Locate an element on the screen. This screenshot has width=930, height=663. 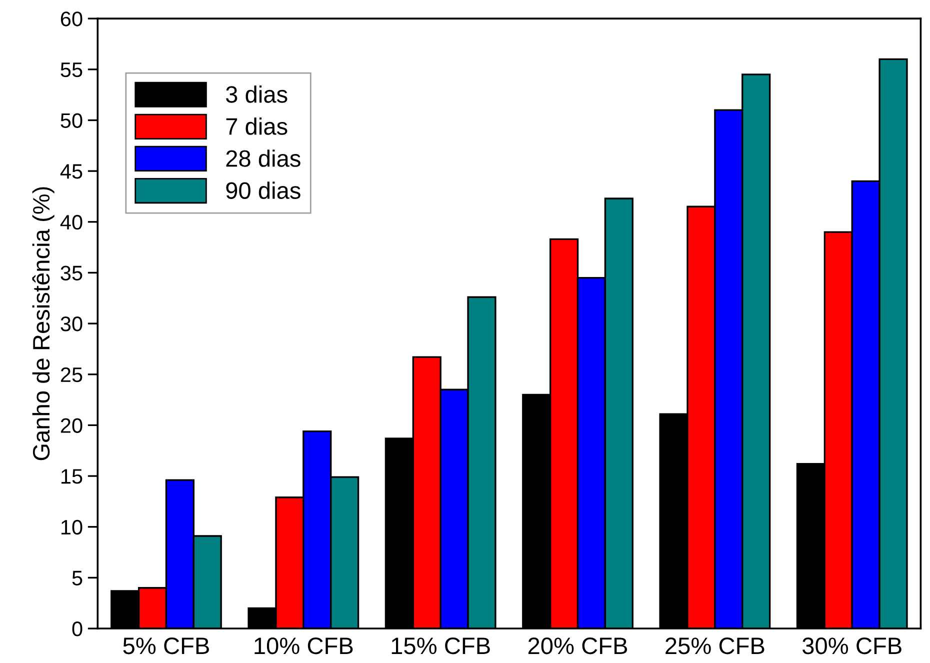
y-tick-label: 50 is located at coordinates (71, 120).